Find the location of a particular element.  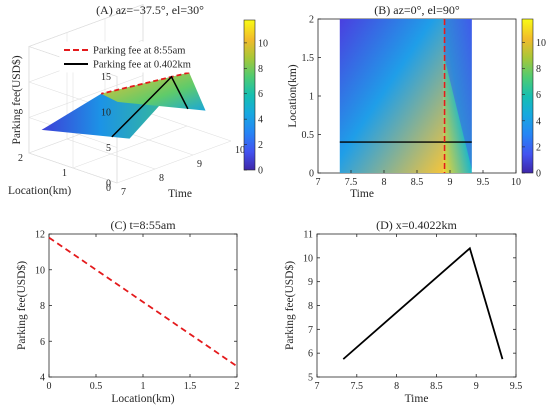

grid-line is located at coordinates (130, 115).